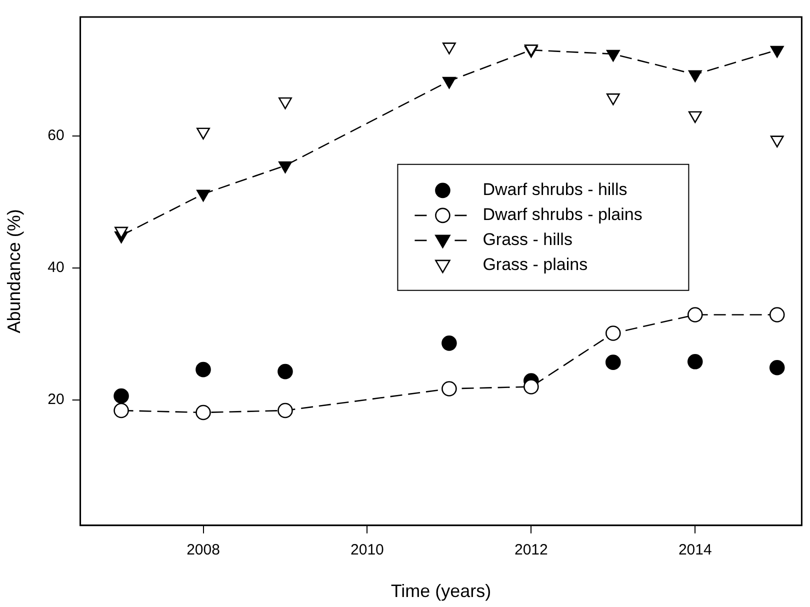 The width and height of the screenshot is (810, 607). I want to click on x-tick-label: 2010, so click(367, 550).